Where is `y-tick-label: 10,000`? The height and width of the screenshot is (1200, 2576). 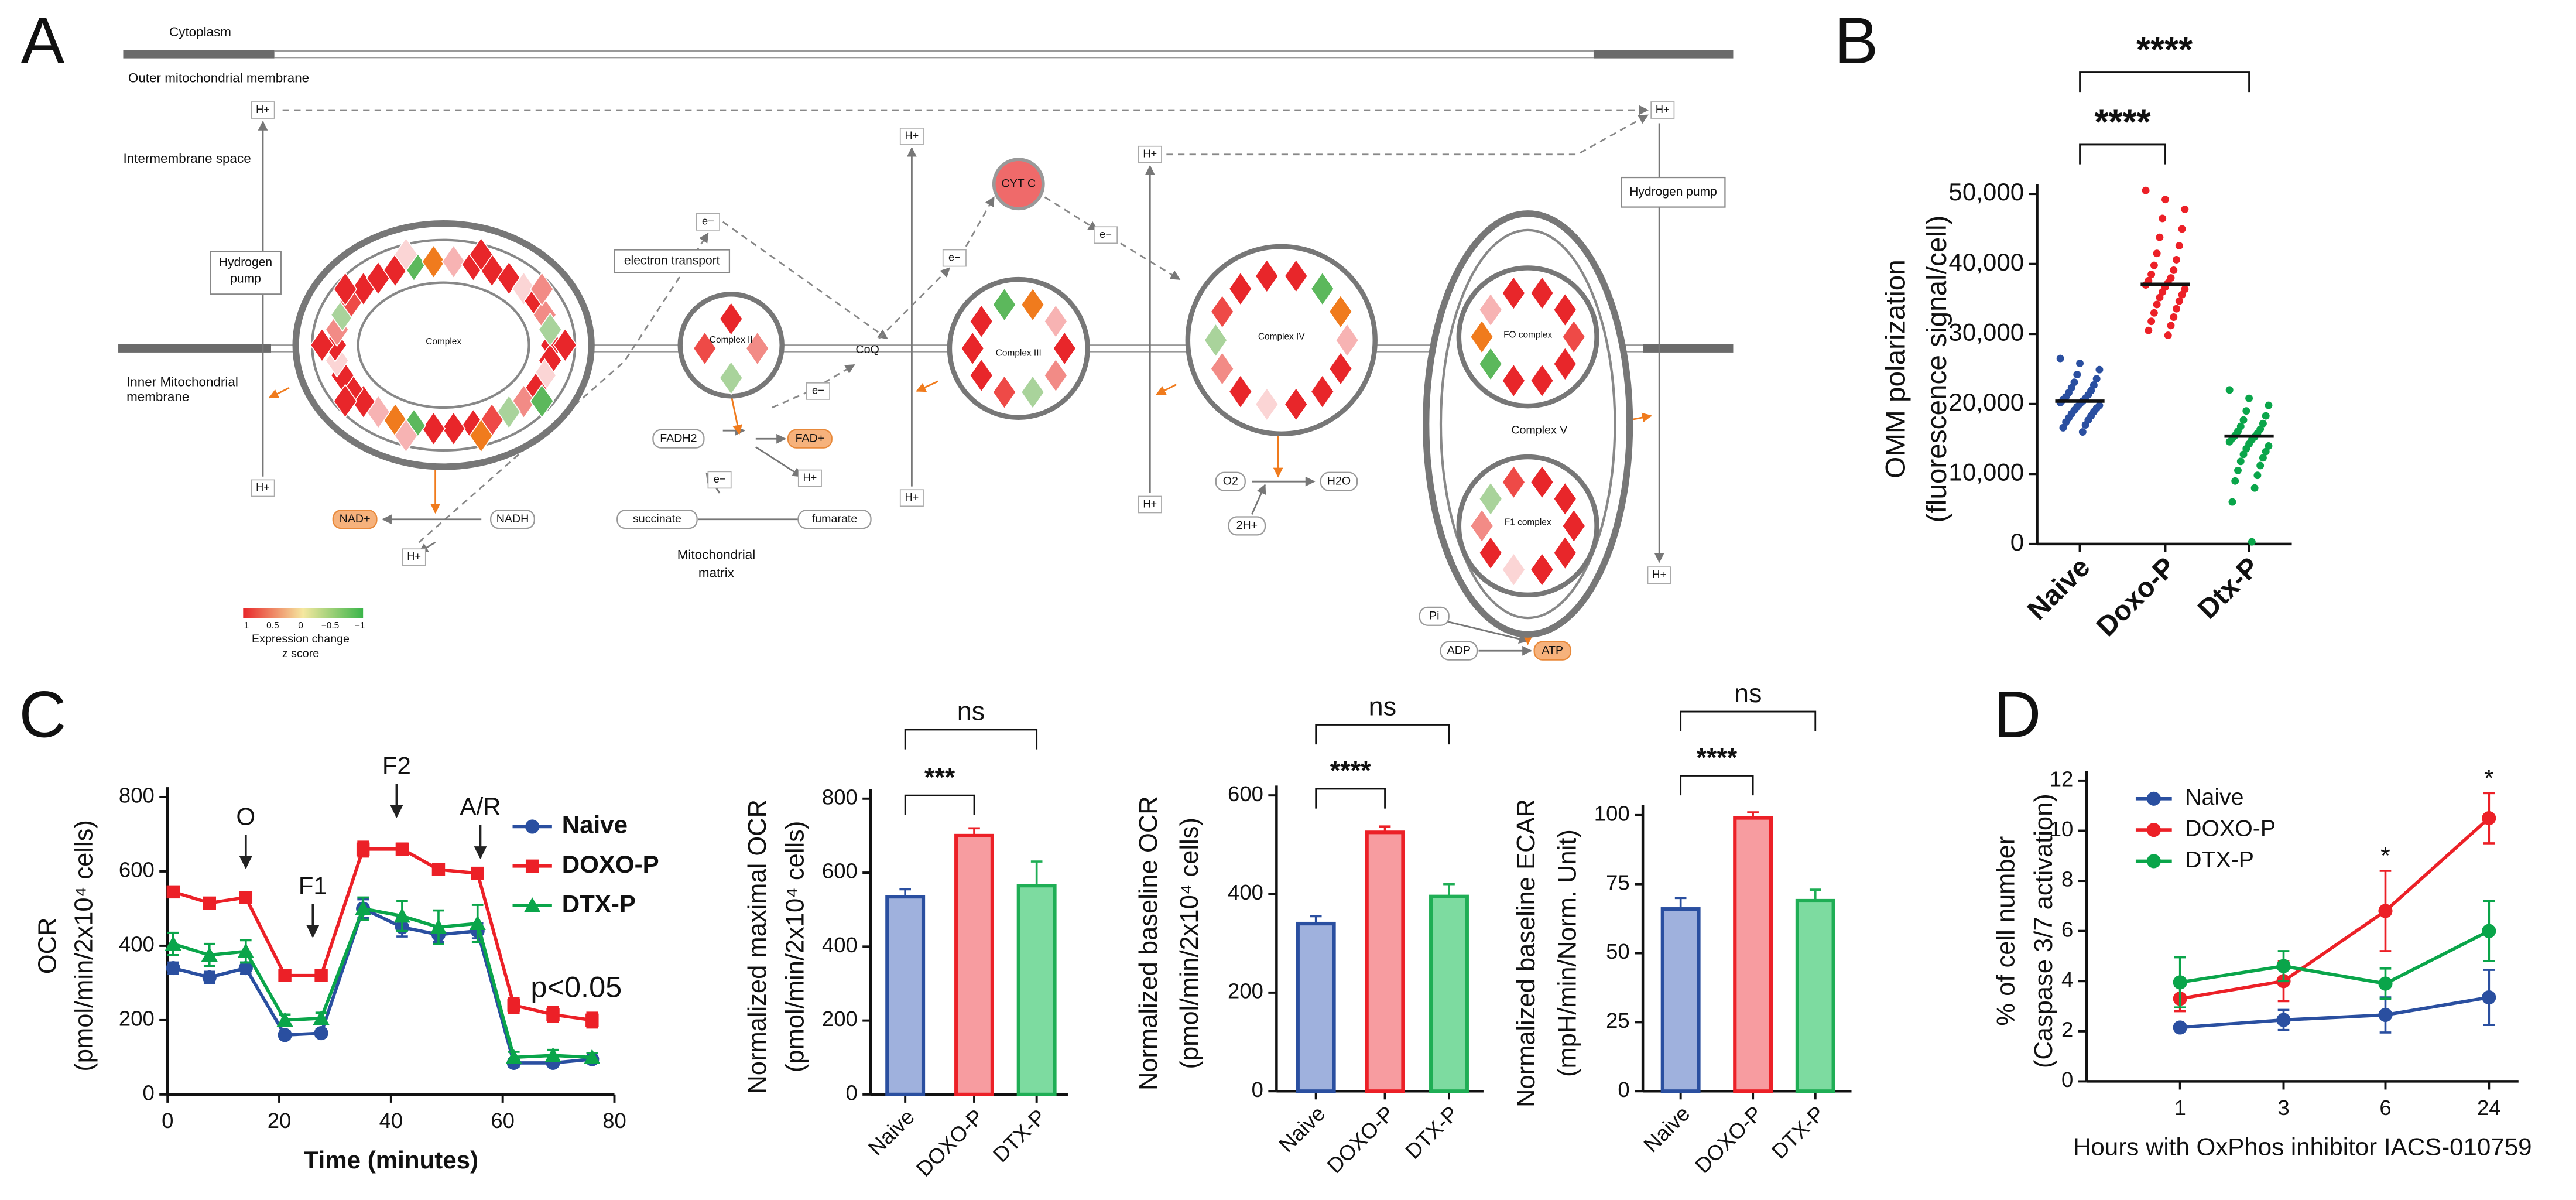
y-tick-label: 10,000 is located at coordinates (1986, 472).